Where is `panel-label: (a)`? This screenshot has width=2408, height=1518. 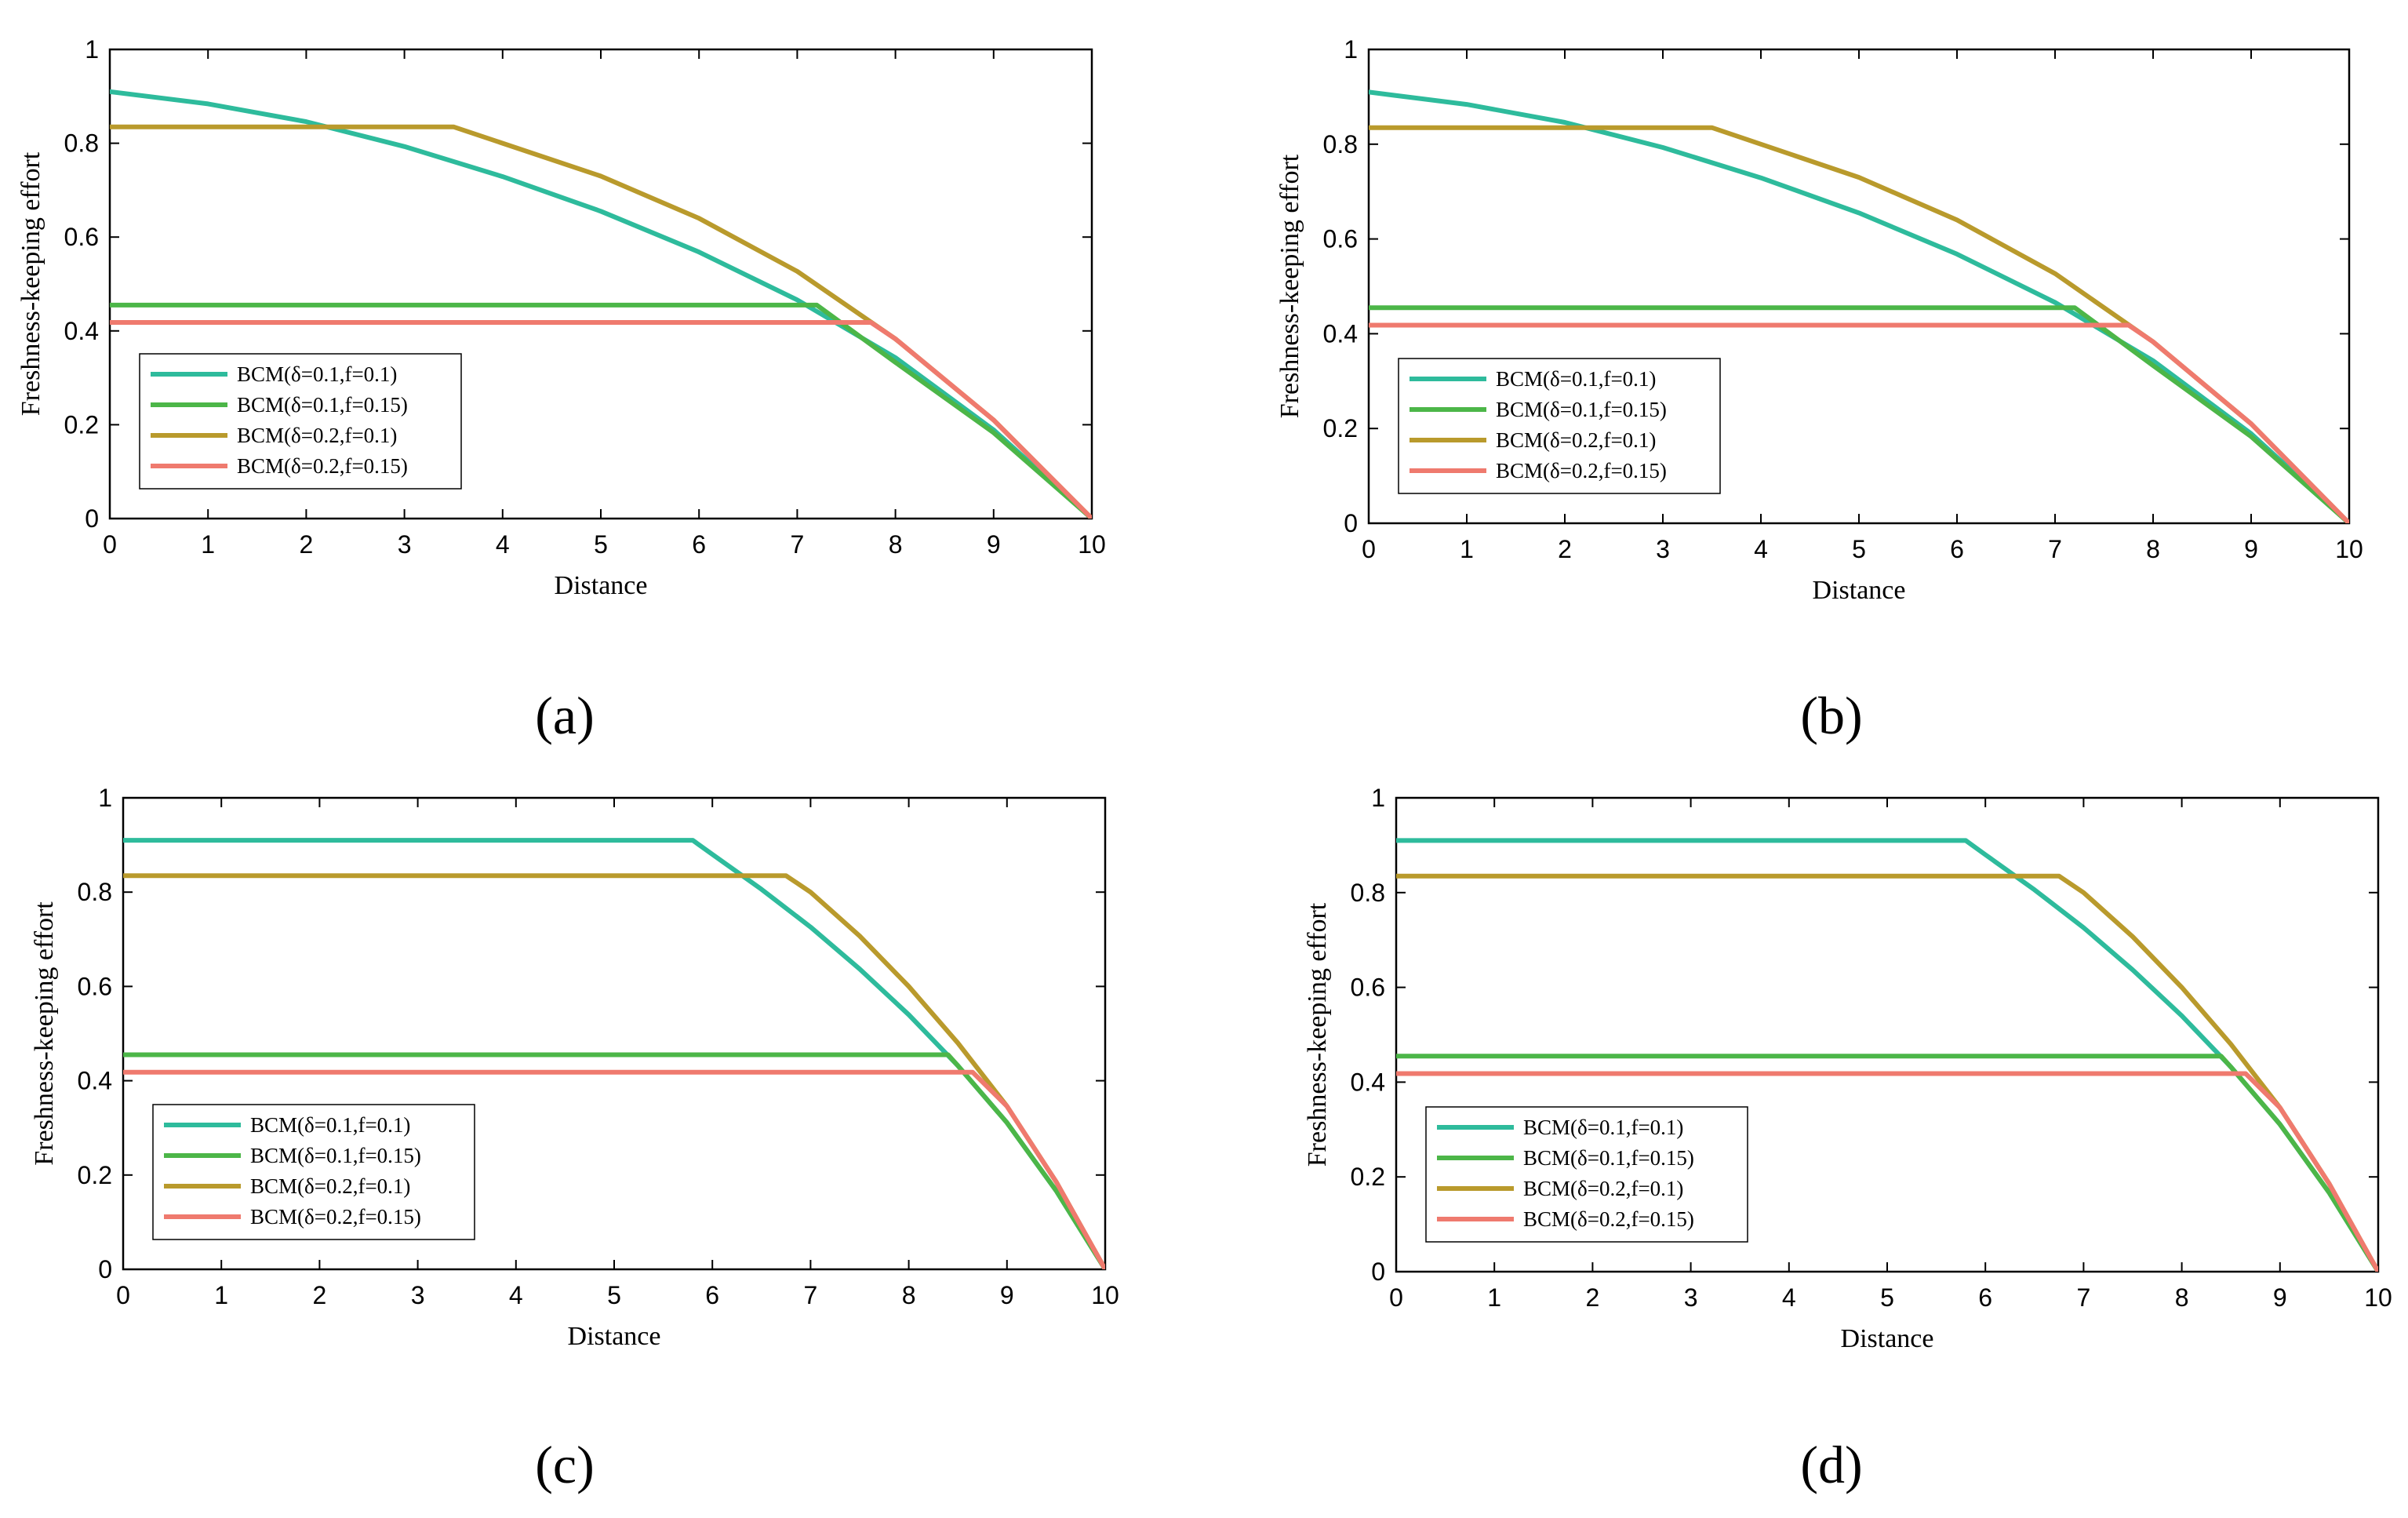 panel-label: (a) is located at coordinates (564, 715).